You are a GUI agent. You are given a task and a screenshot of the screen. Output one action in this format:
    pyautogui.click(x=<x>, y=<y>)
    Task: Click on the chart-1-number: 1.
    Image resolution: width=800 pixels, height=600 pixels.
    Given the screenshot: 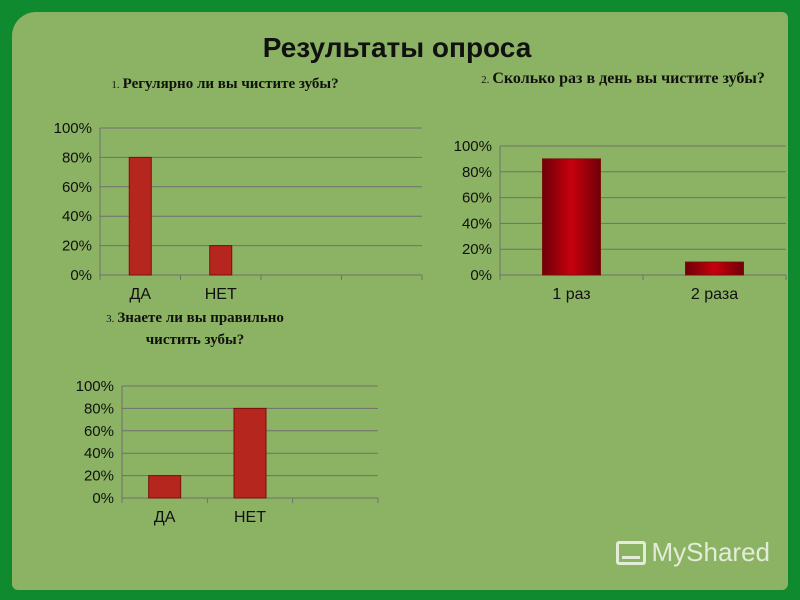 What is the action you would take?
    pyautogui.click(x=115, y=85)
    